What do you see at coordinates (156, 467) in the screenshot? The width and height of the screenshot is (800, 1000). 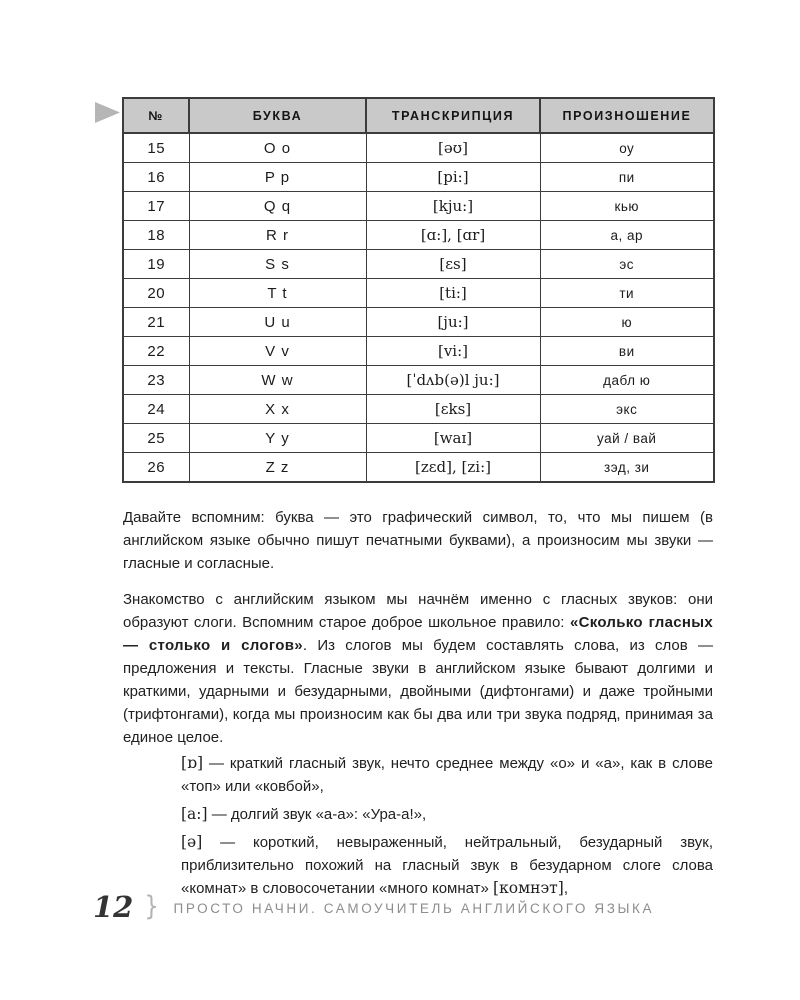 I see `cell-number: 26` at bounding box center [156, 467].